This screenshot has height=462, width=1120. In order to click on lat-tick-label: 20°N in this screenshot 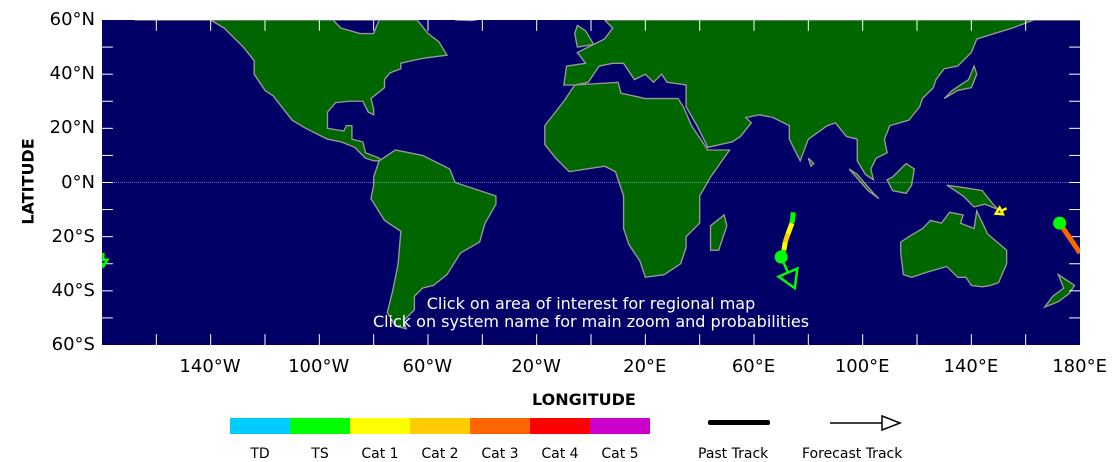, I will do `click(72, 128)`.